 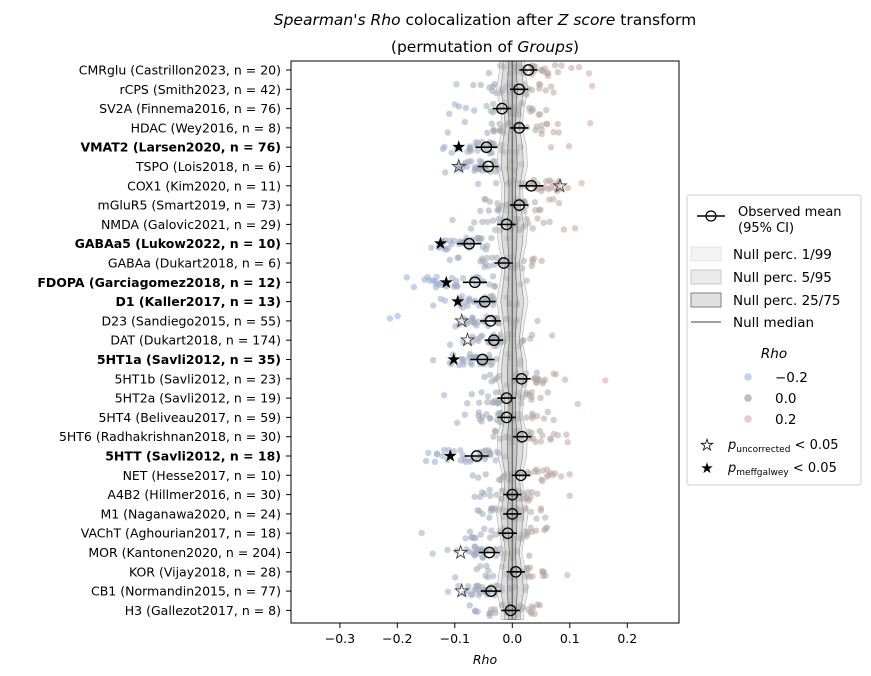 I want to click on x-tick-label: −0.2, so click(x=397, y=638).